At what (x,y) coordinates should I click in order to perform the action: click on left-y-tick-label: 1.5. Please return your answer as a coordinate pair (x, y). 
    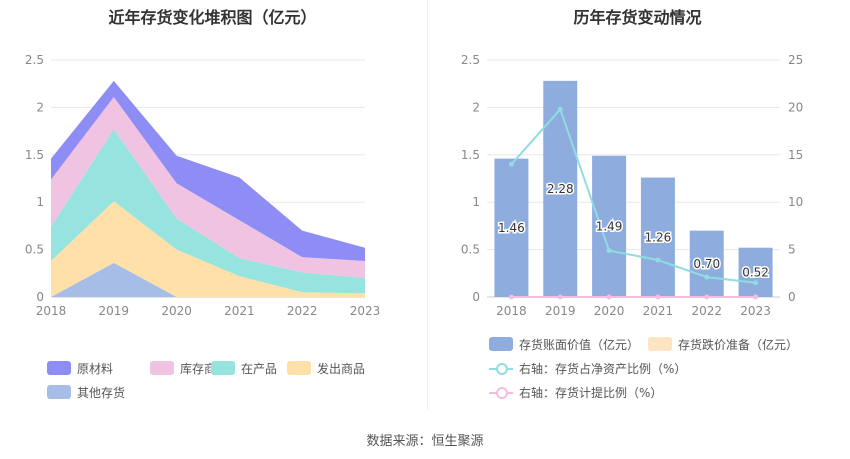
    Looking at the image, I should click on (34, 155).